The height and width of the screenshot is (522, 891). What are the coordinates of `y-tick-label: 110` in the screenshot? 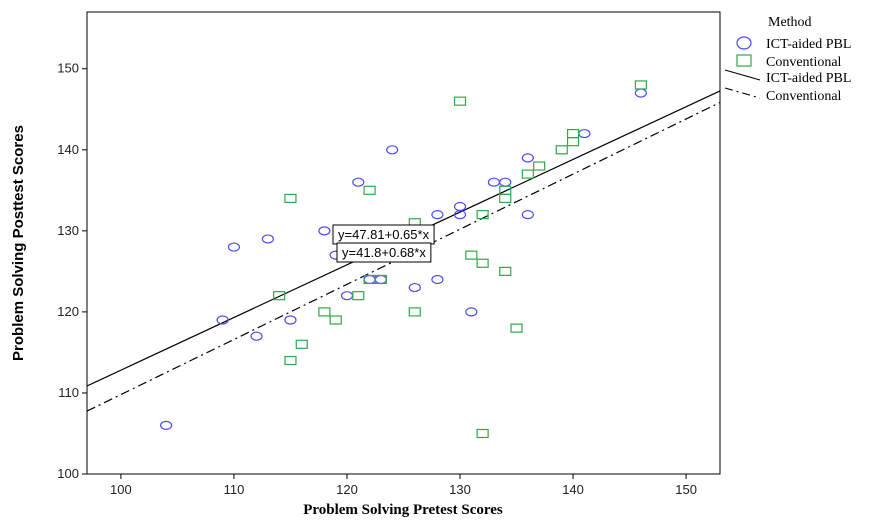 It's located at (68, 392).